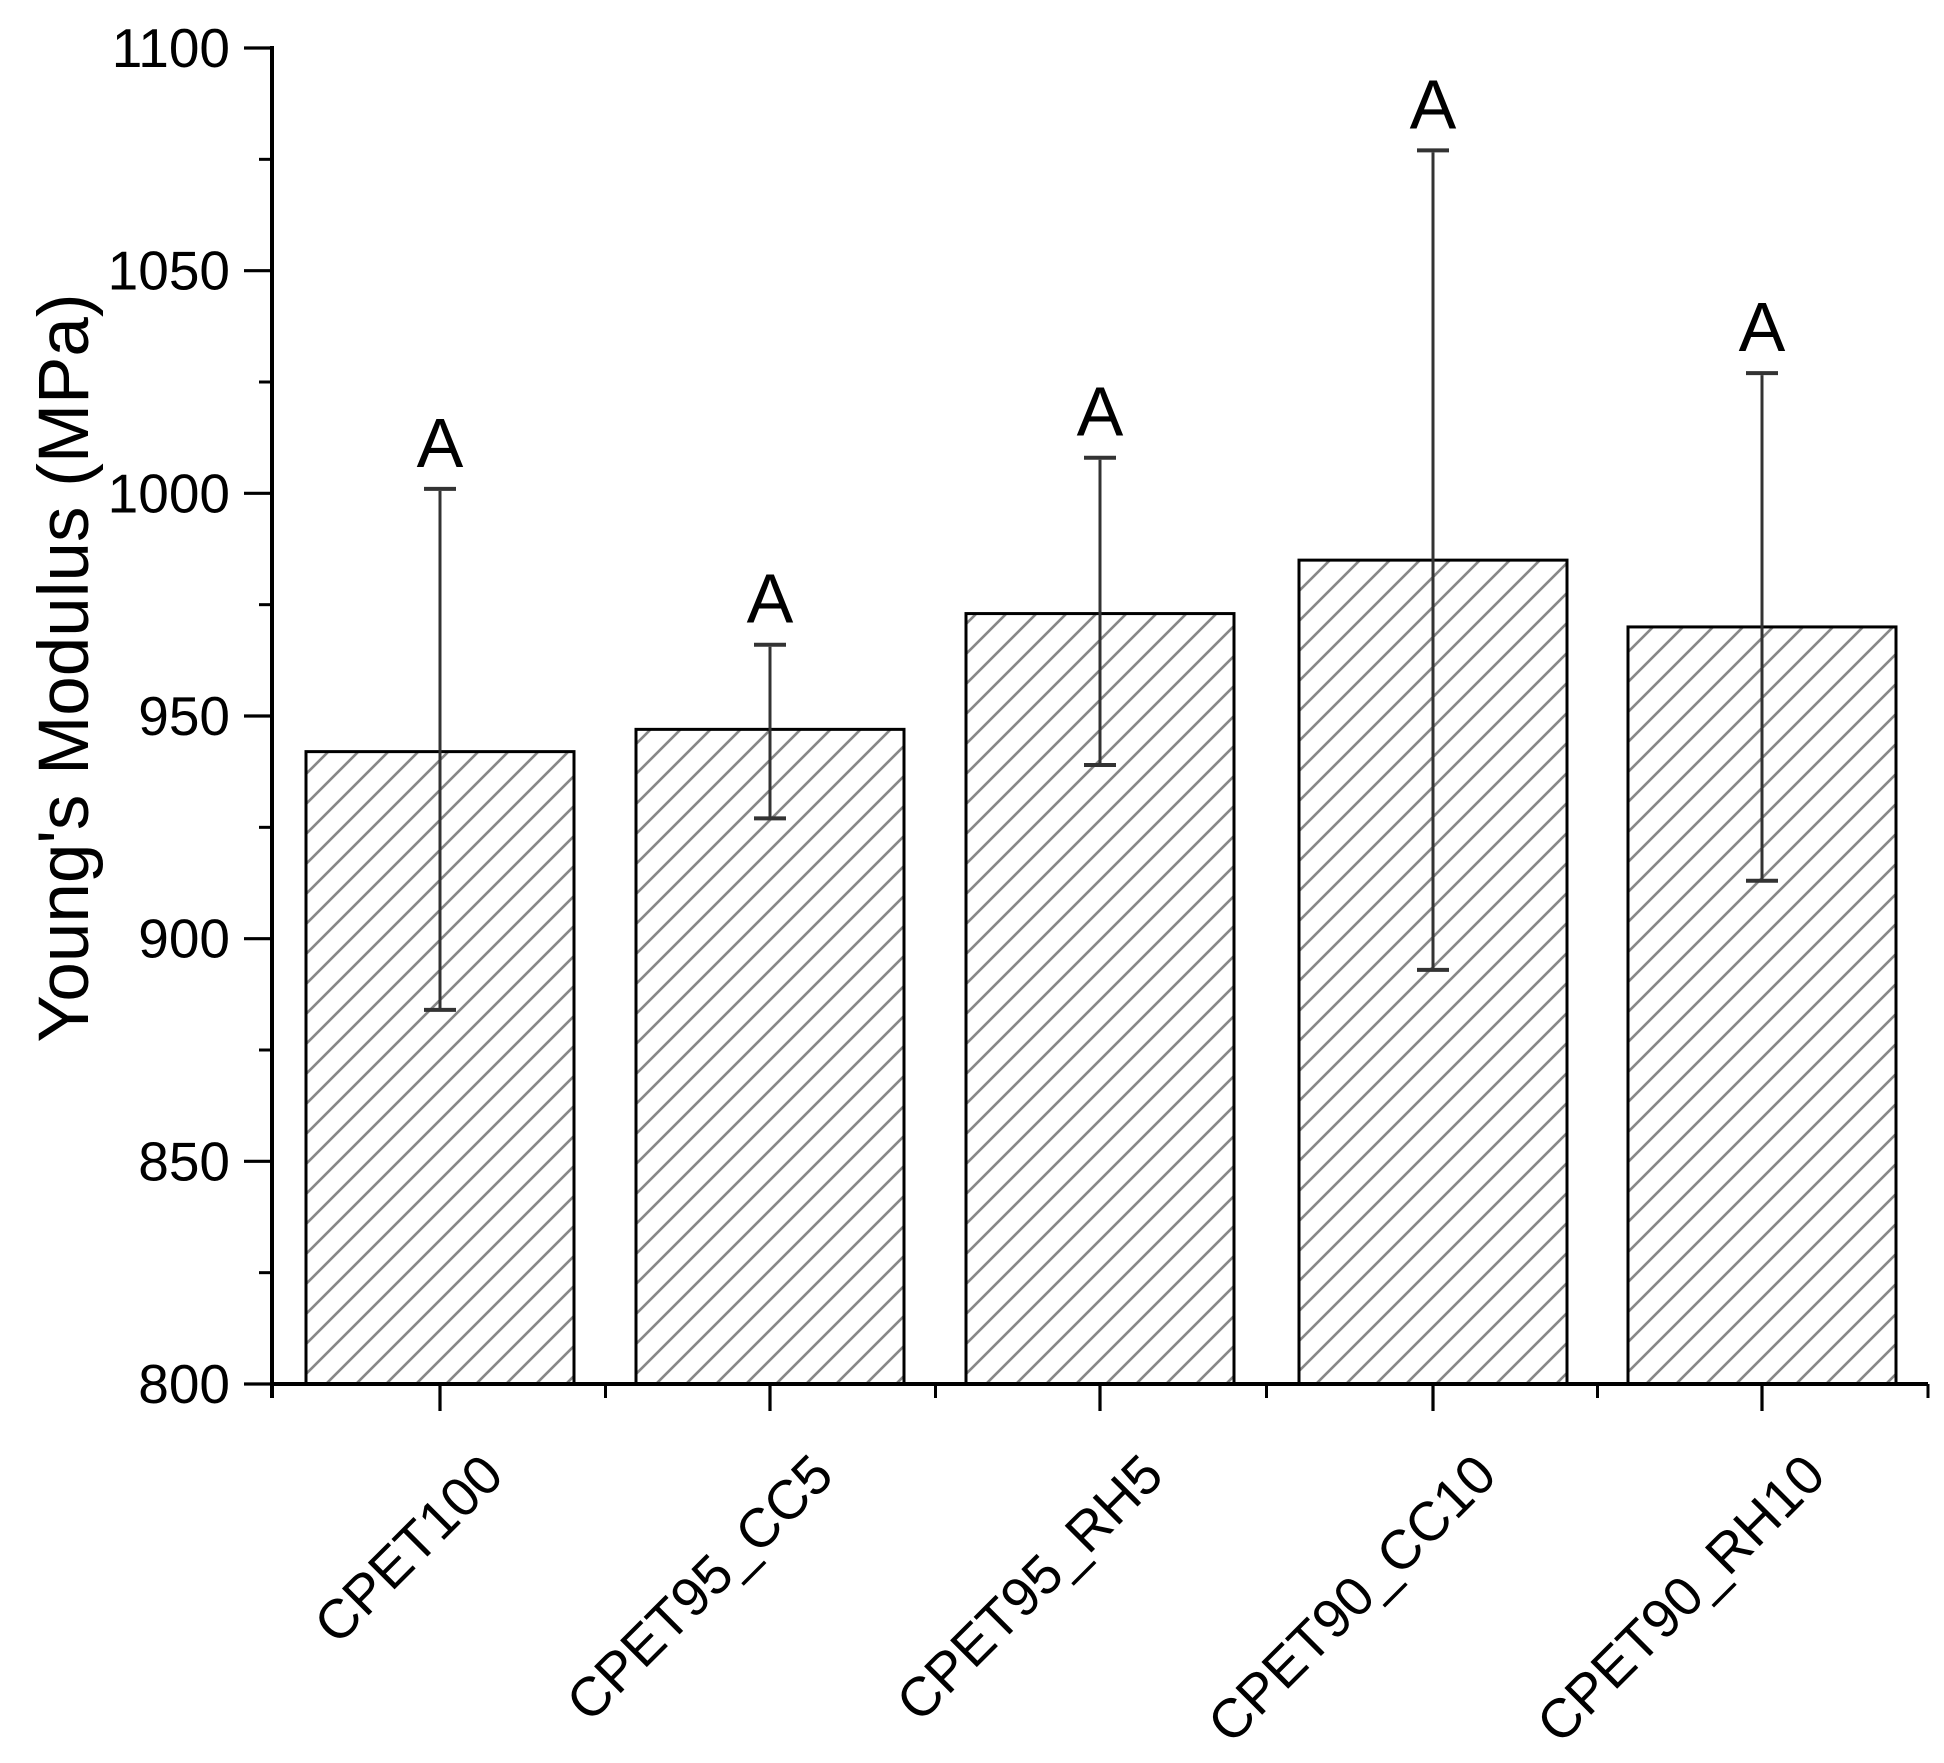  I want to click on y-tick-label: 950, so click(184, 716).